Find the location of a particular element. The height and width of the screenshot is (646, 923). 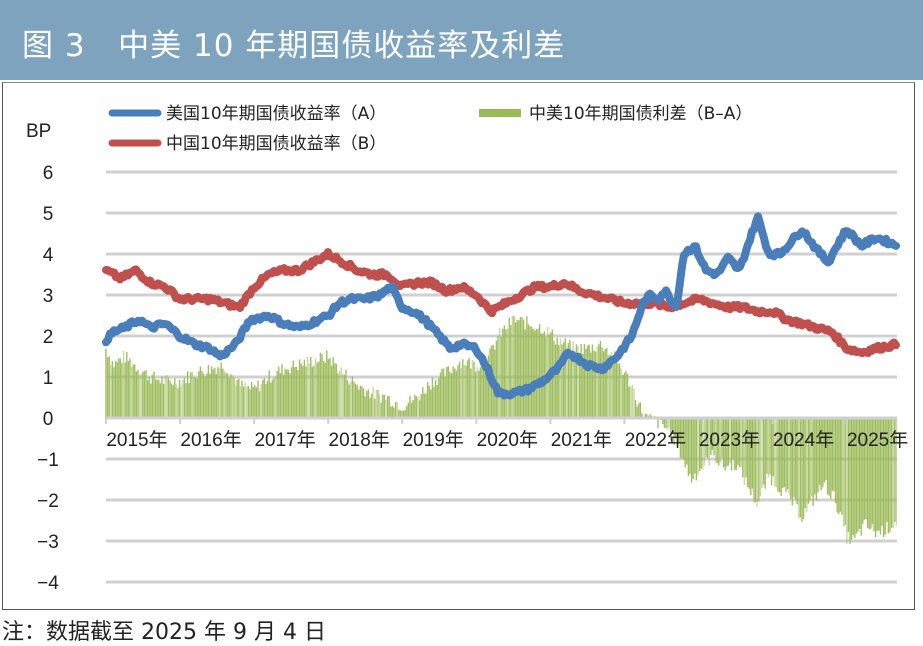

y-axis: 6 5 4 3 2 1 0 −1 −2 −3 −4 is located at coordinates (48, 378).